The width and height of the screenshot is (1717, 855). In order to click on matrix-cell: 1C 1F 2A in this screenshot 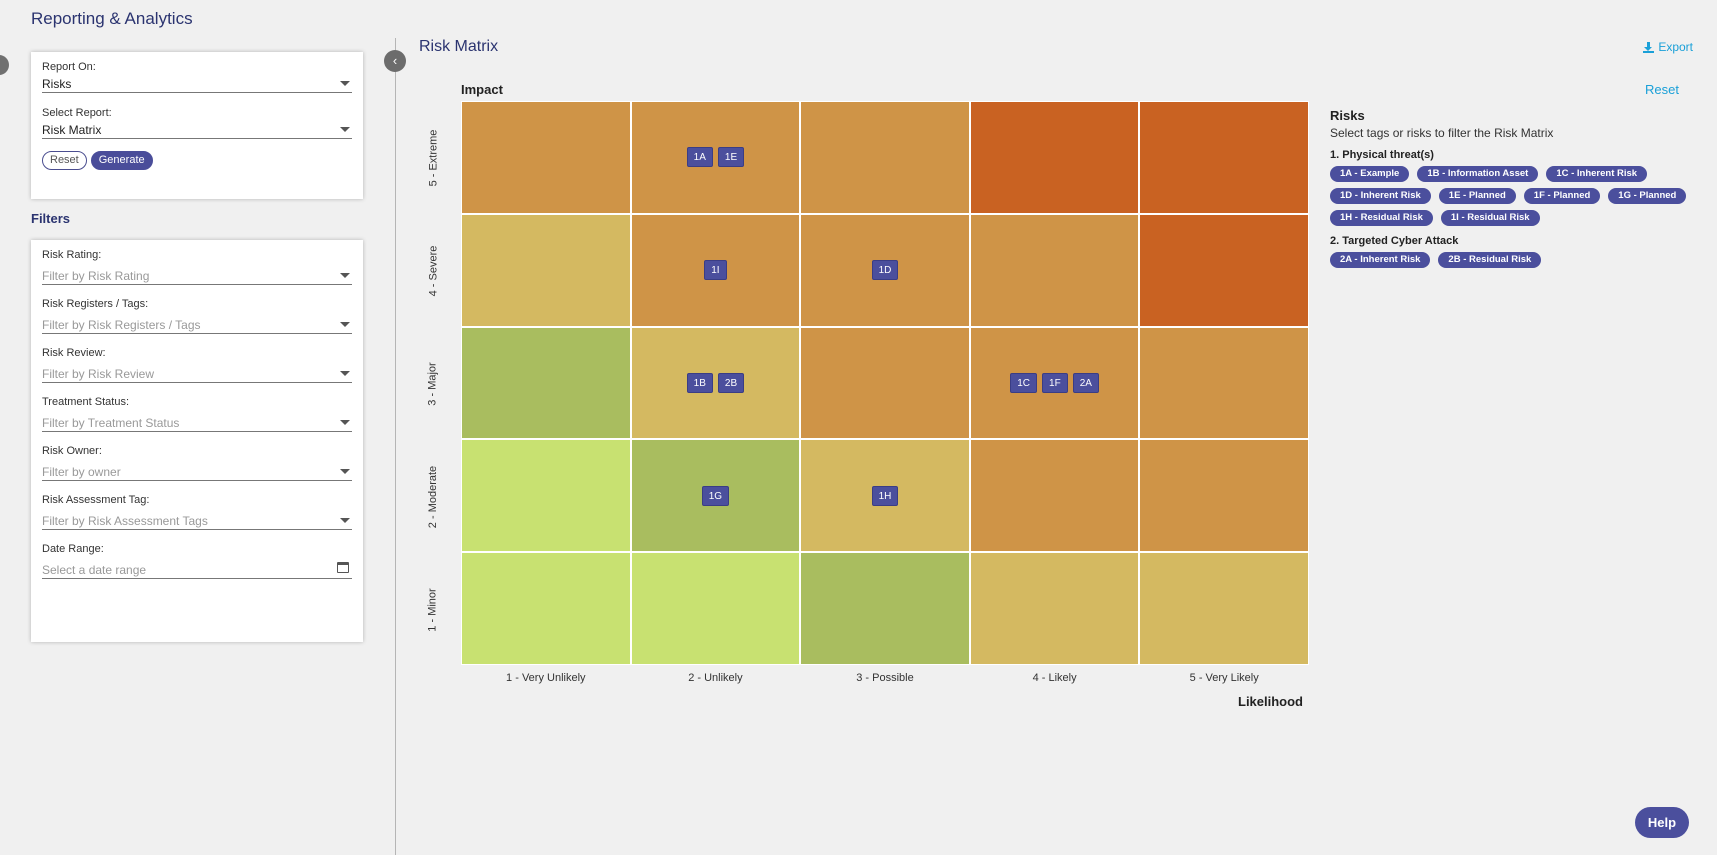, I will do `click(1054, 383)`.